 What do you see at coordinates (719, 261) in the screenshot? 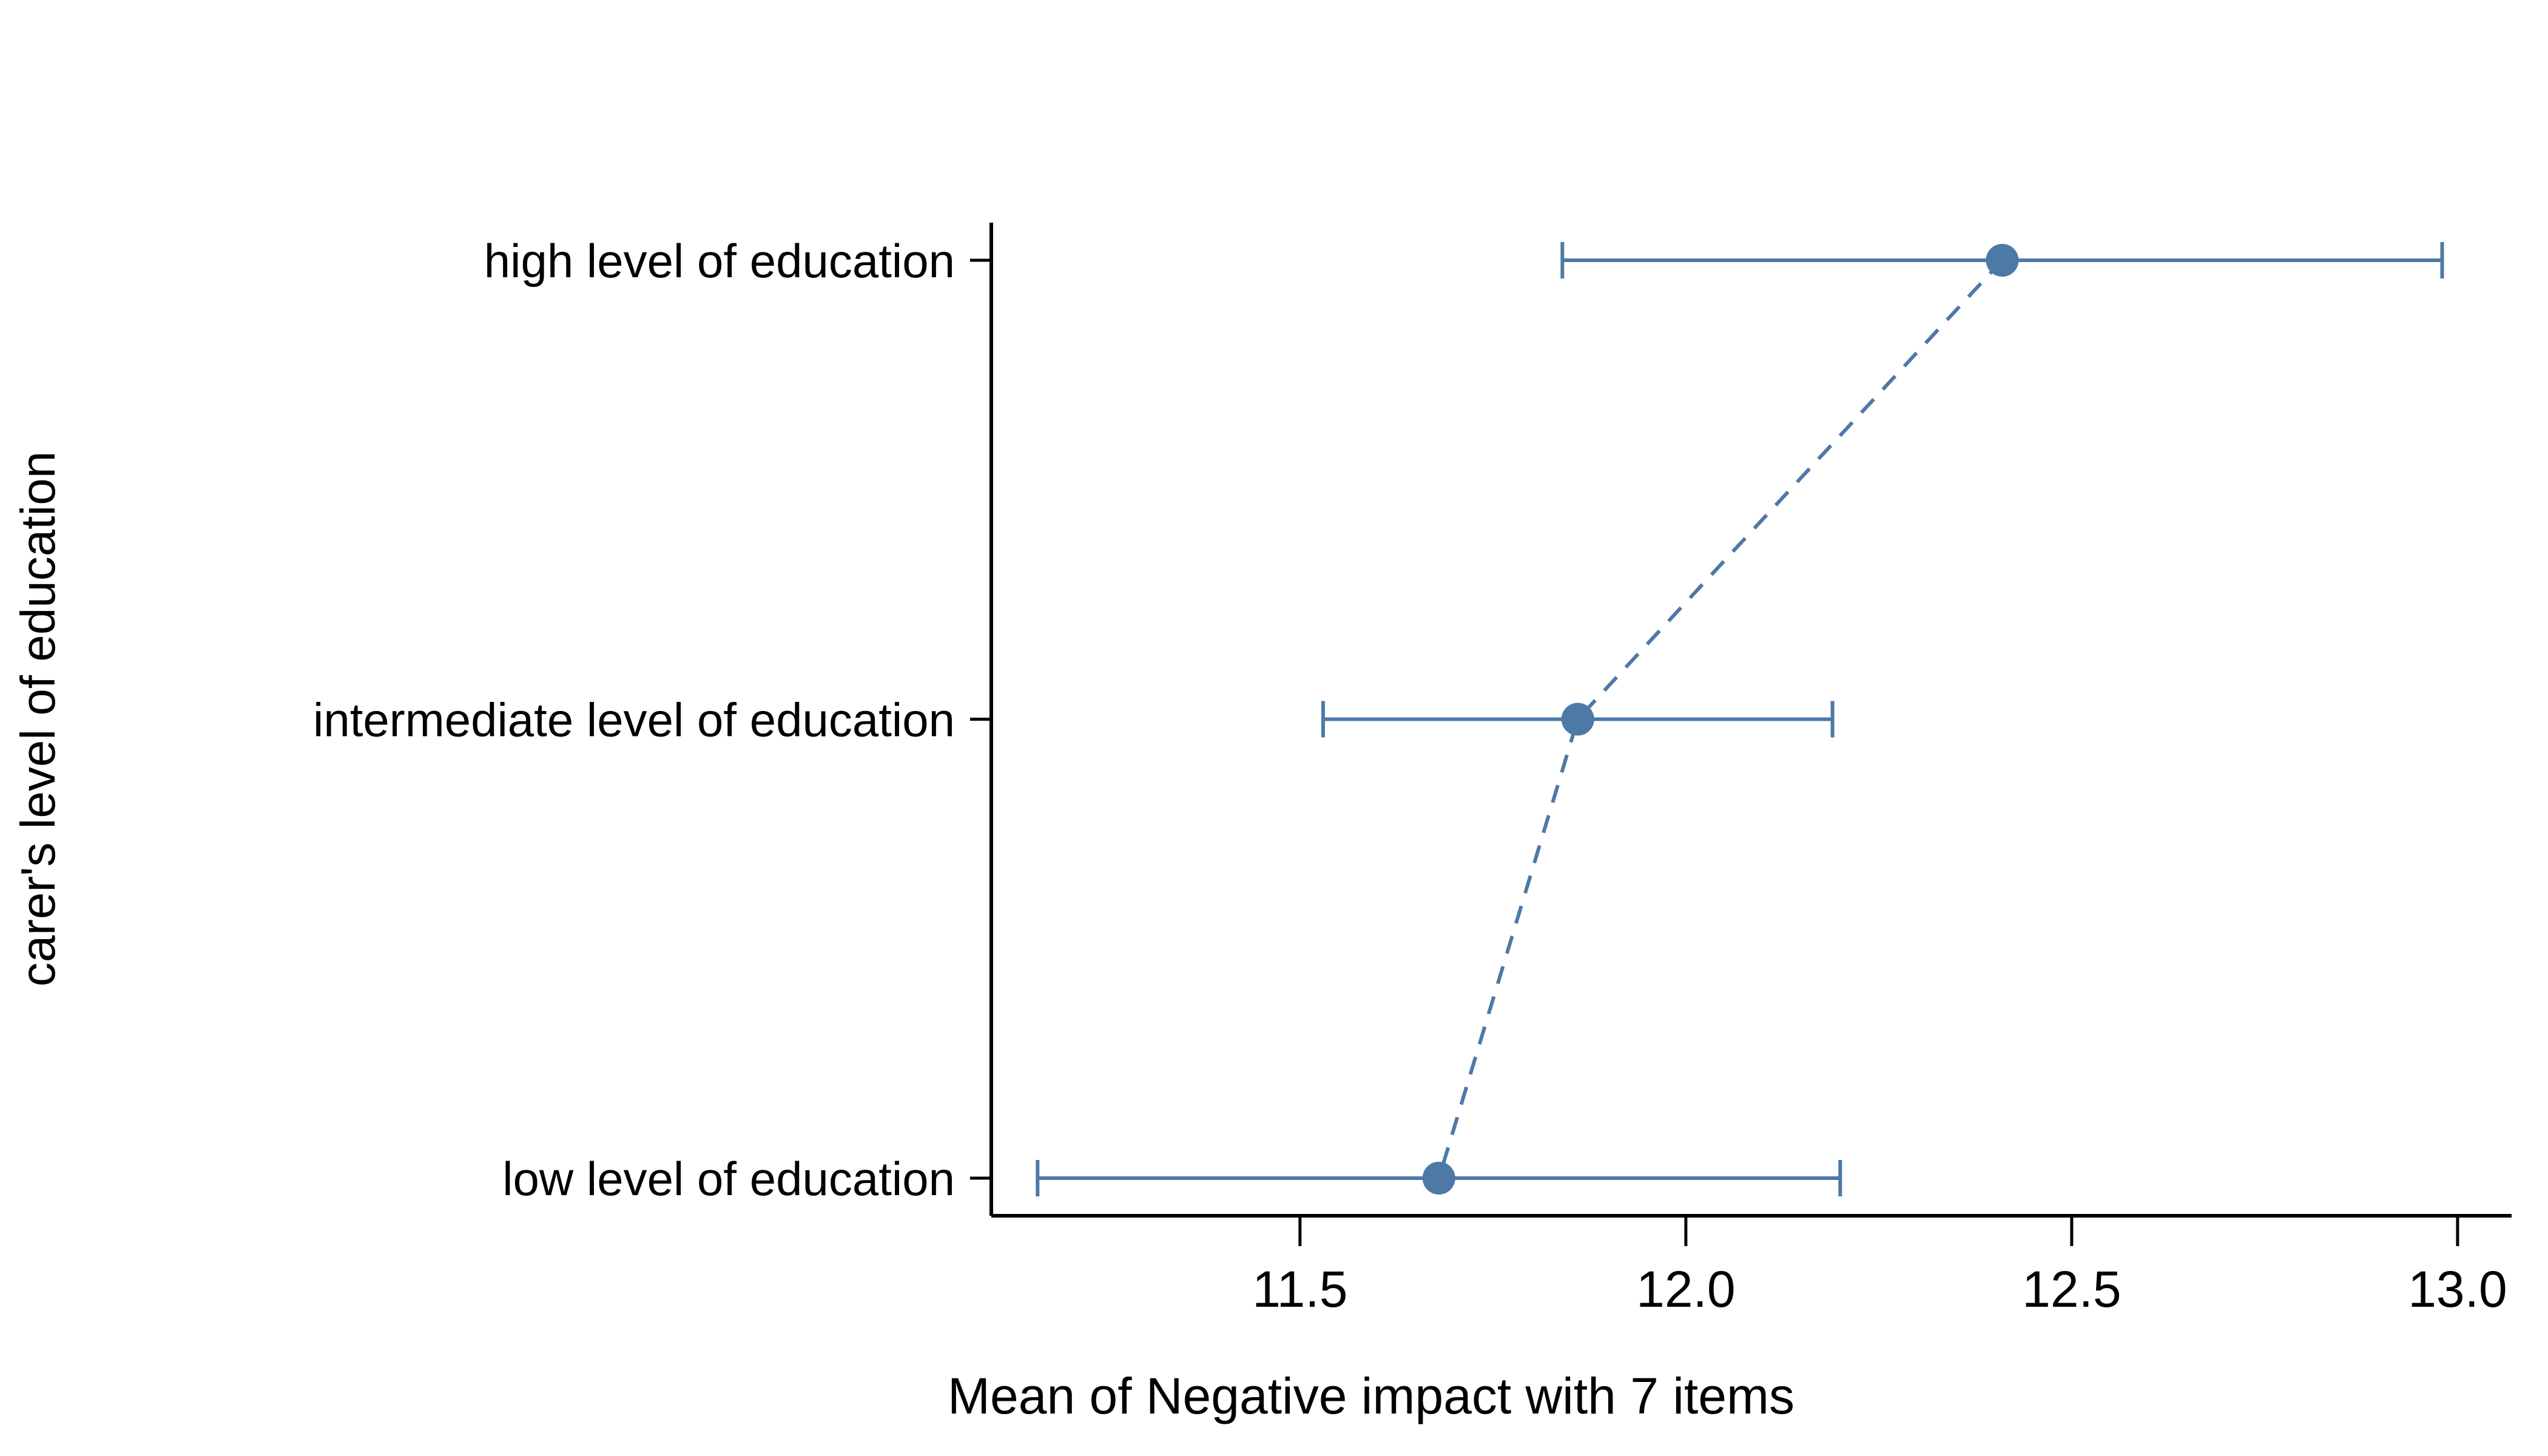
I see `category-label: high level of education` at bounding box center [719, 261].